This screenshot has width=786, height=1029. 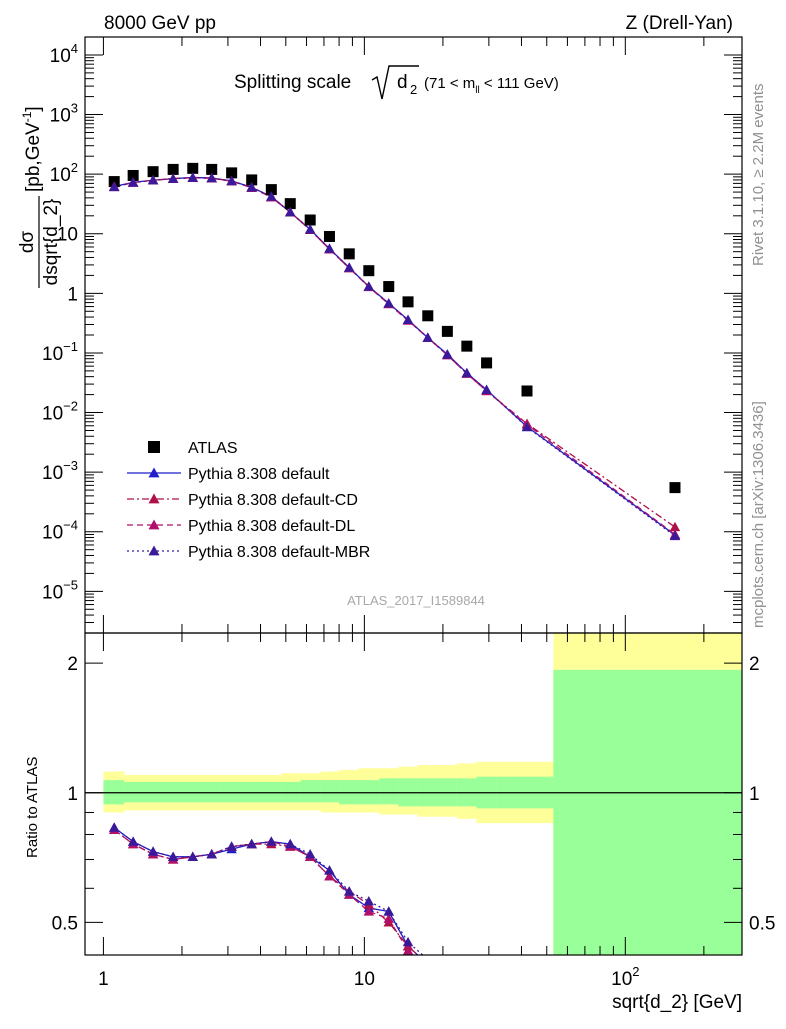 I want to click on ratio-series-lines, so click(x=268, y=891).